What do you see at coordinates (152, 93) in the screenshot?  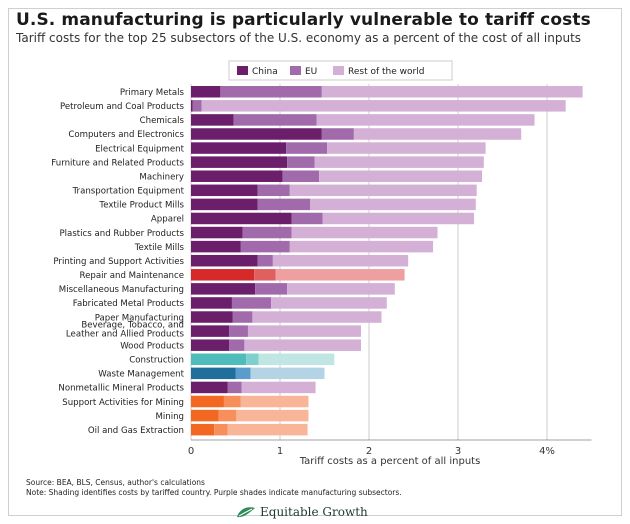 I see `category-label: Primary Metals` at bounding box center [152, 93].